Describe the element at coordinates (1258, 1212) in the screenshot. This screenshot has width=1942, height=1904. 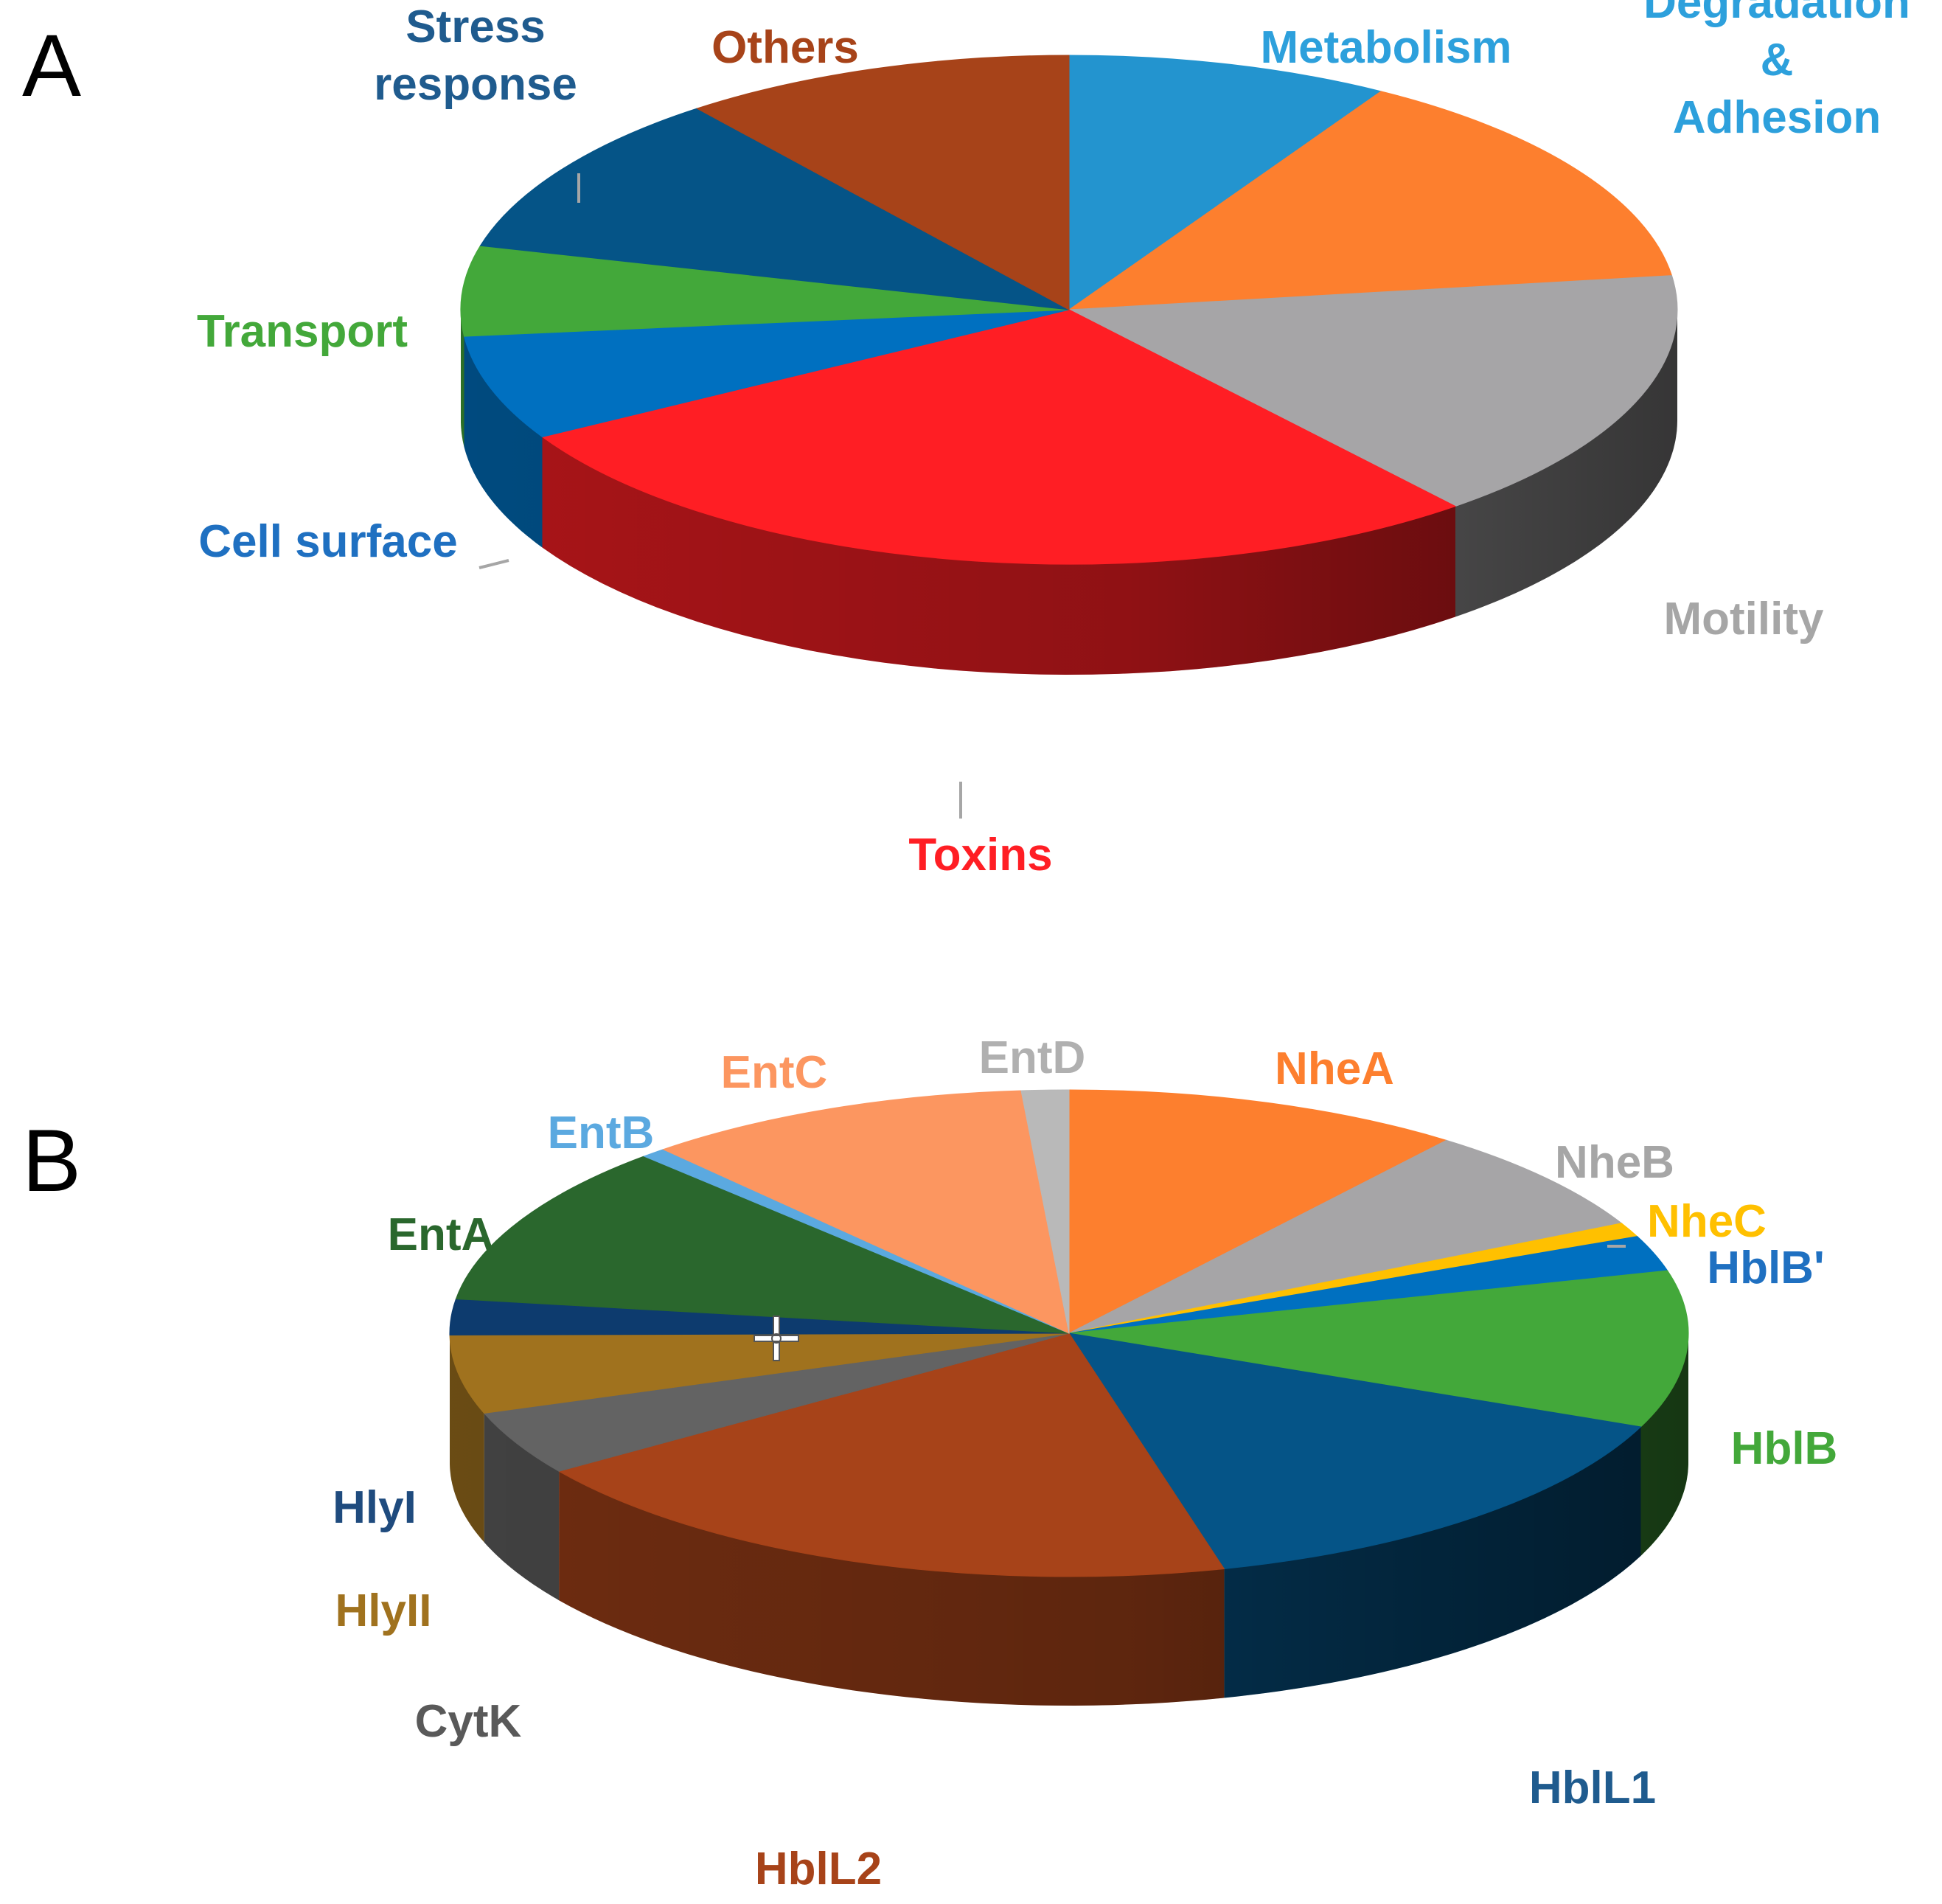
I see `slice-nhea` at that location.